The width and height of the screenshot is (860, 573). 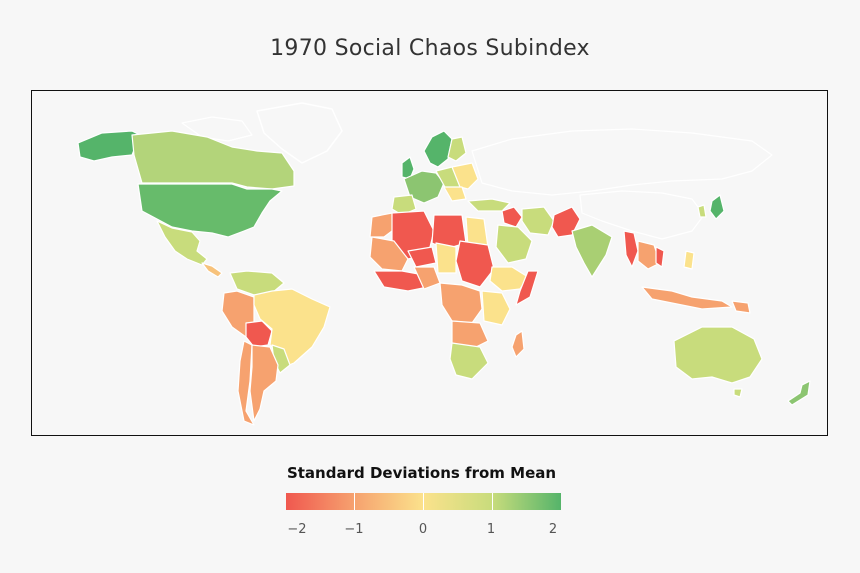 I want to click on region-china, so click(x=642, y=215).